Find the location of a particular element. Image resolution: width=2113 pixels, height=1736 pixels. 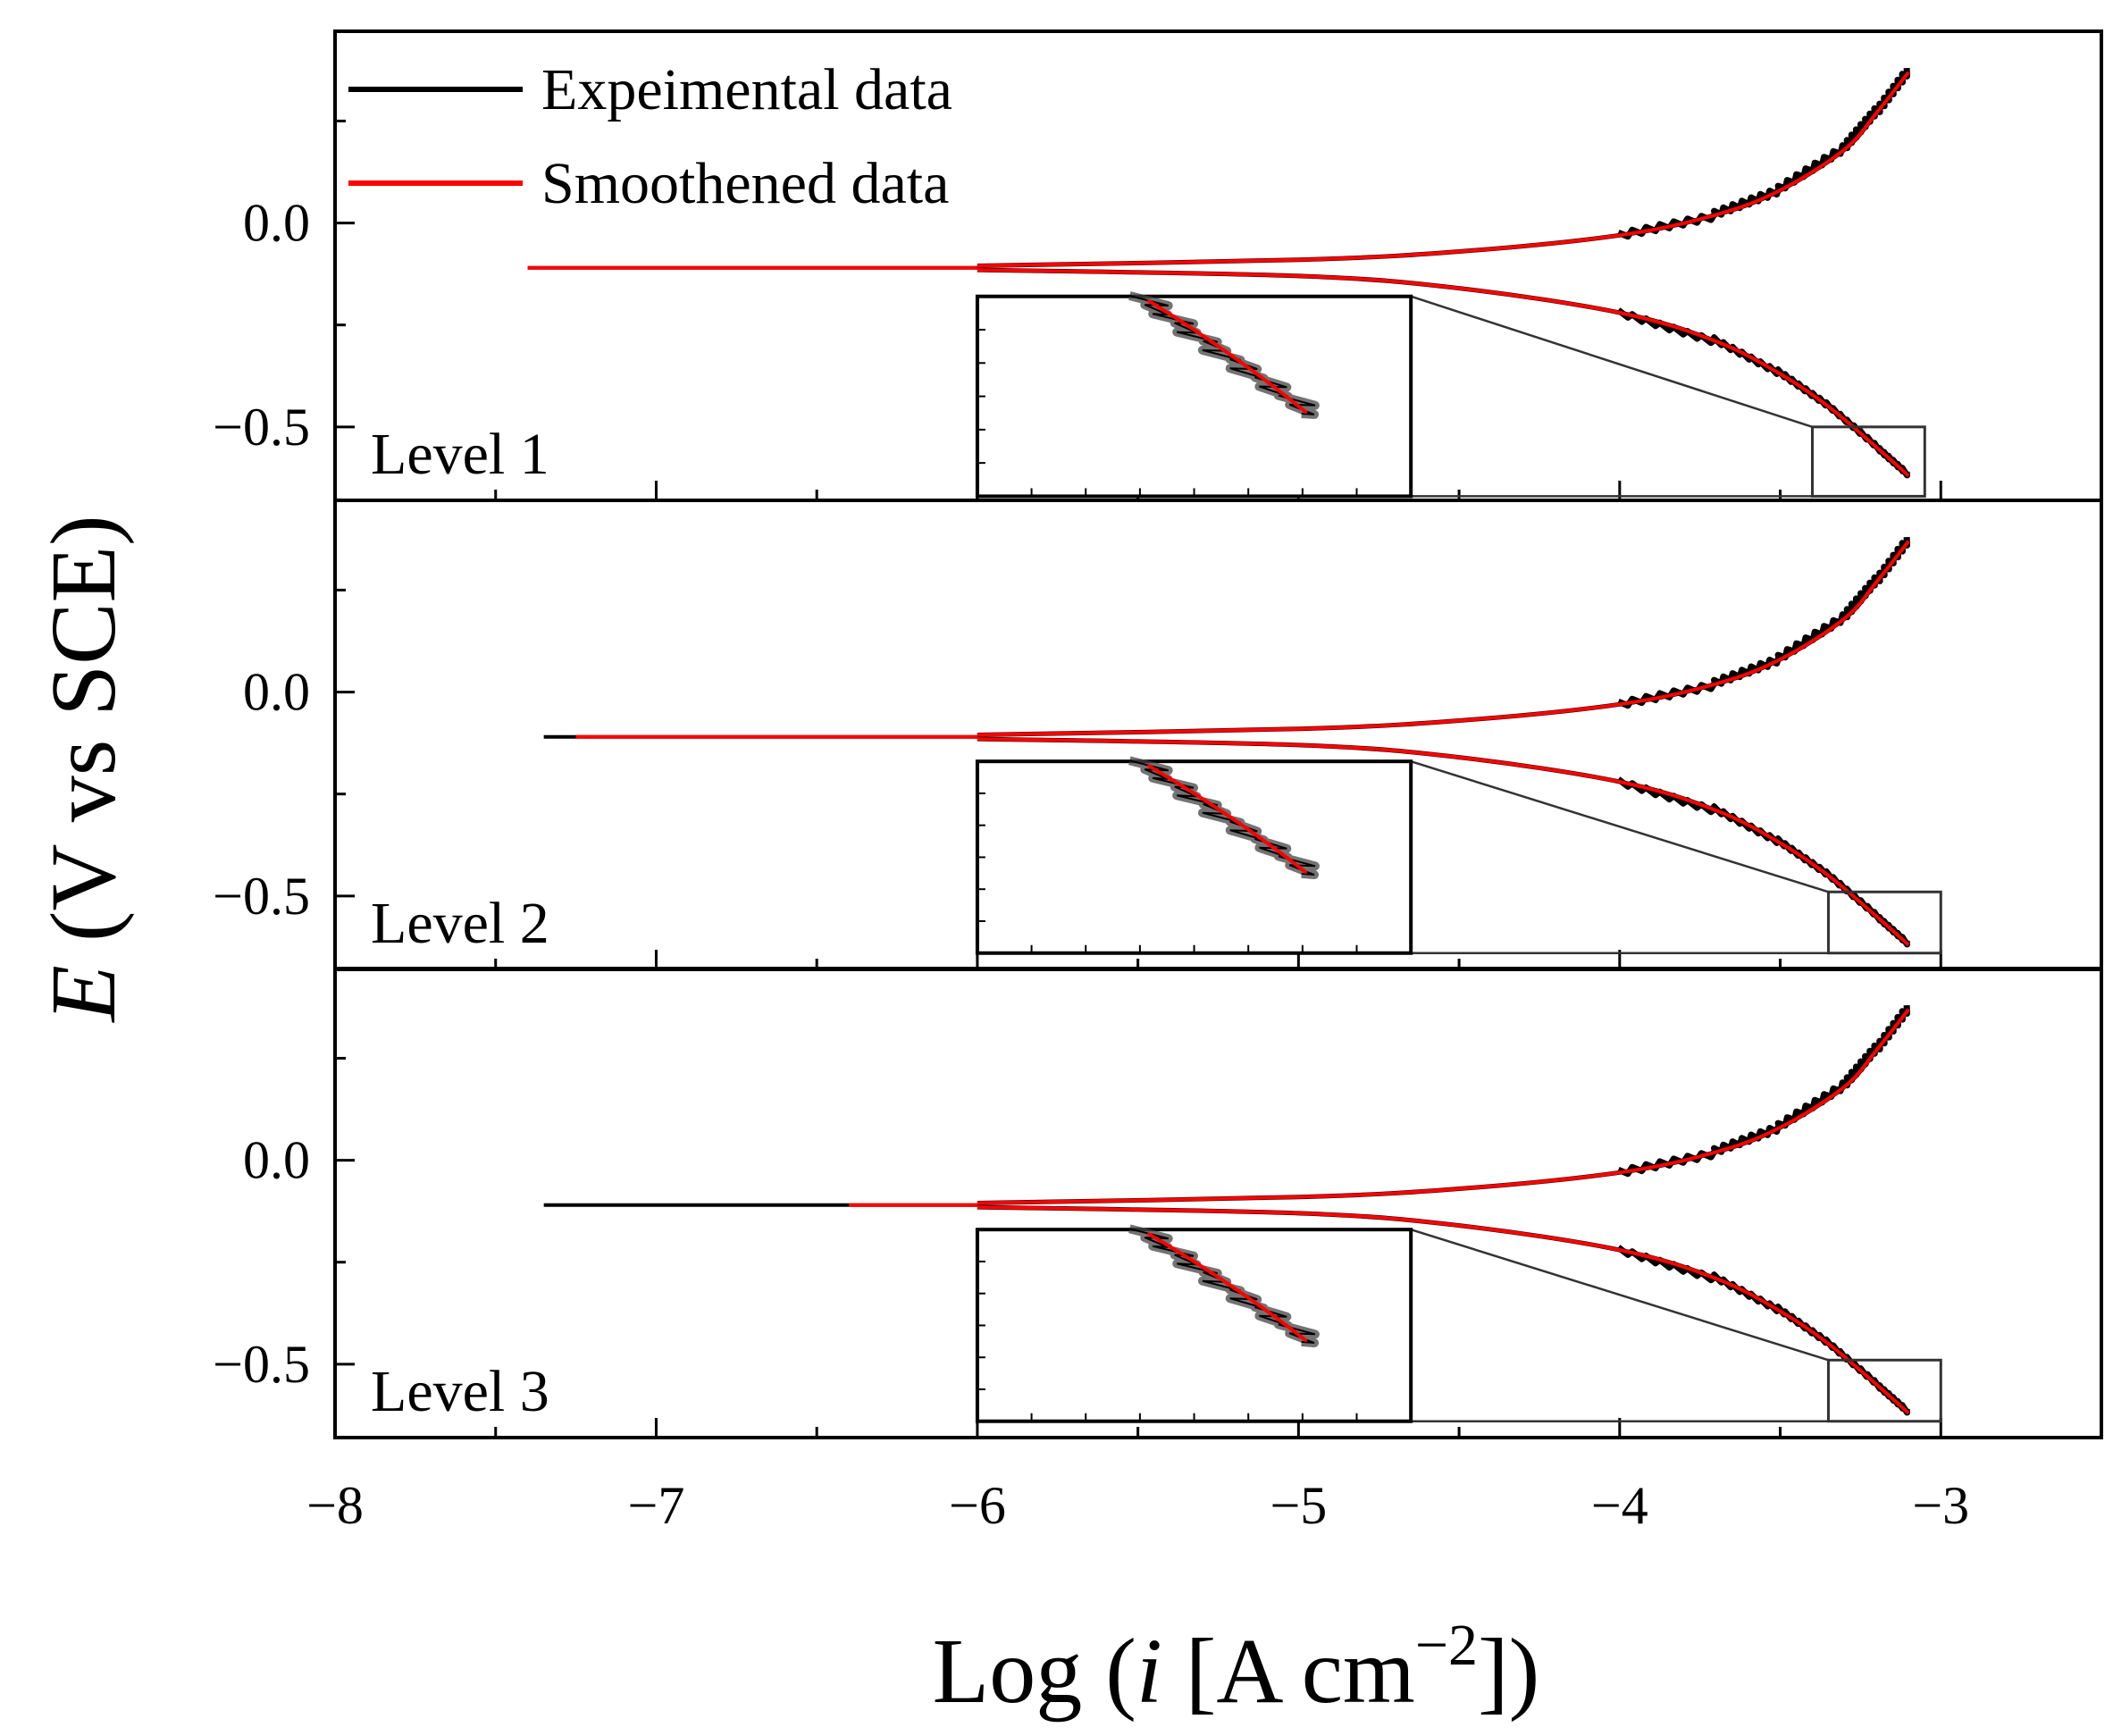

x-axis-title-var: i is located at coordinates (1149, 1671).